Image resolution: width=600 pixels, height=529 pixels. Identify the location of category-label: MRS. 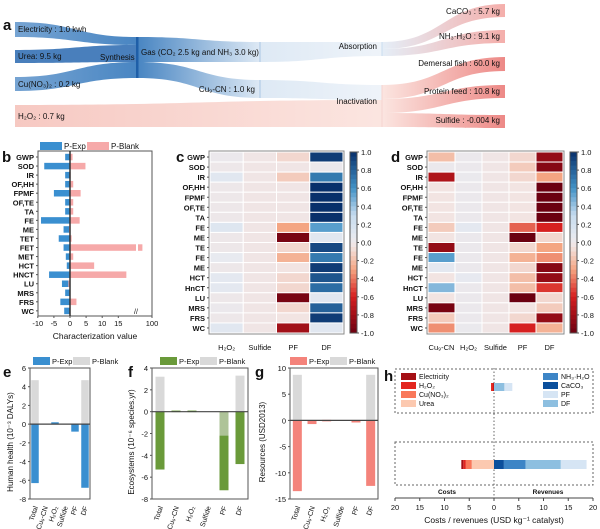
(25, 293).